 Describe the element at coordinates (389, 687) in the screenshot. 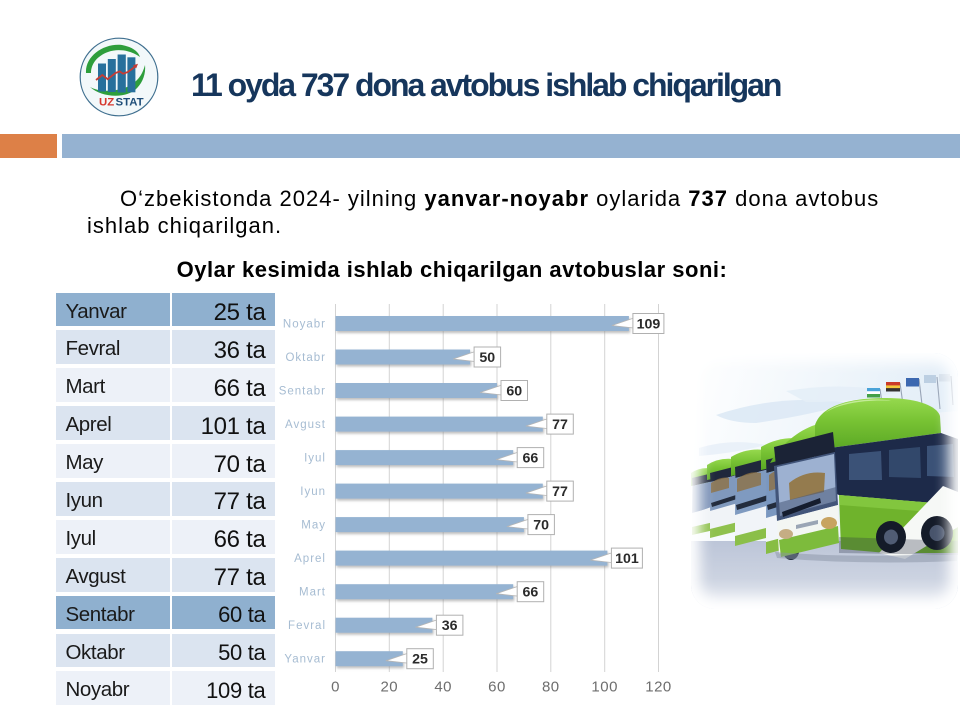

I see `svg-text: 20` at that location.